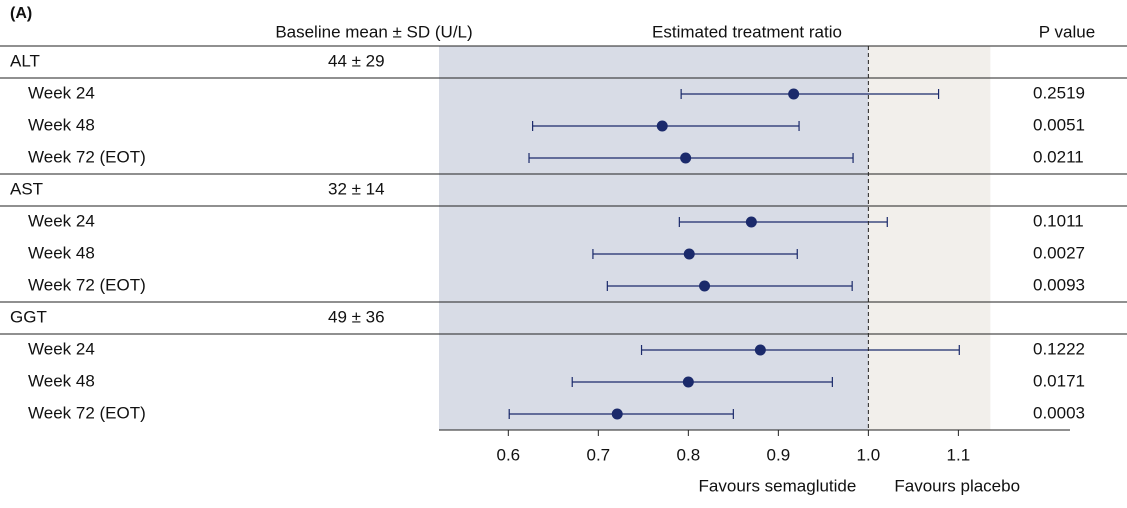  Describe the element at coordinates (508, 454) in the screenshot. I see `x-tick-label: 0.6` at that location.